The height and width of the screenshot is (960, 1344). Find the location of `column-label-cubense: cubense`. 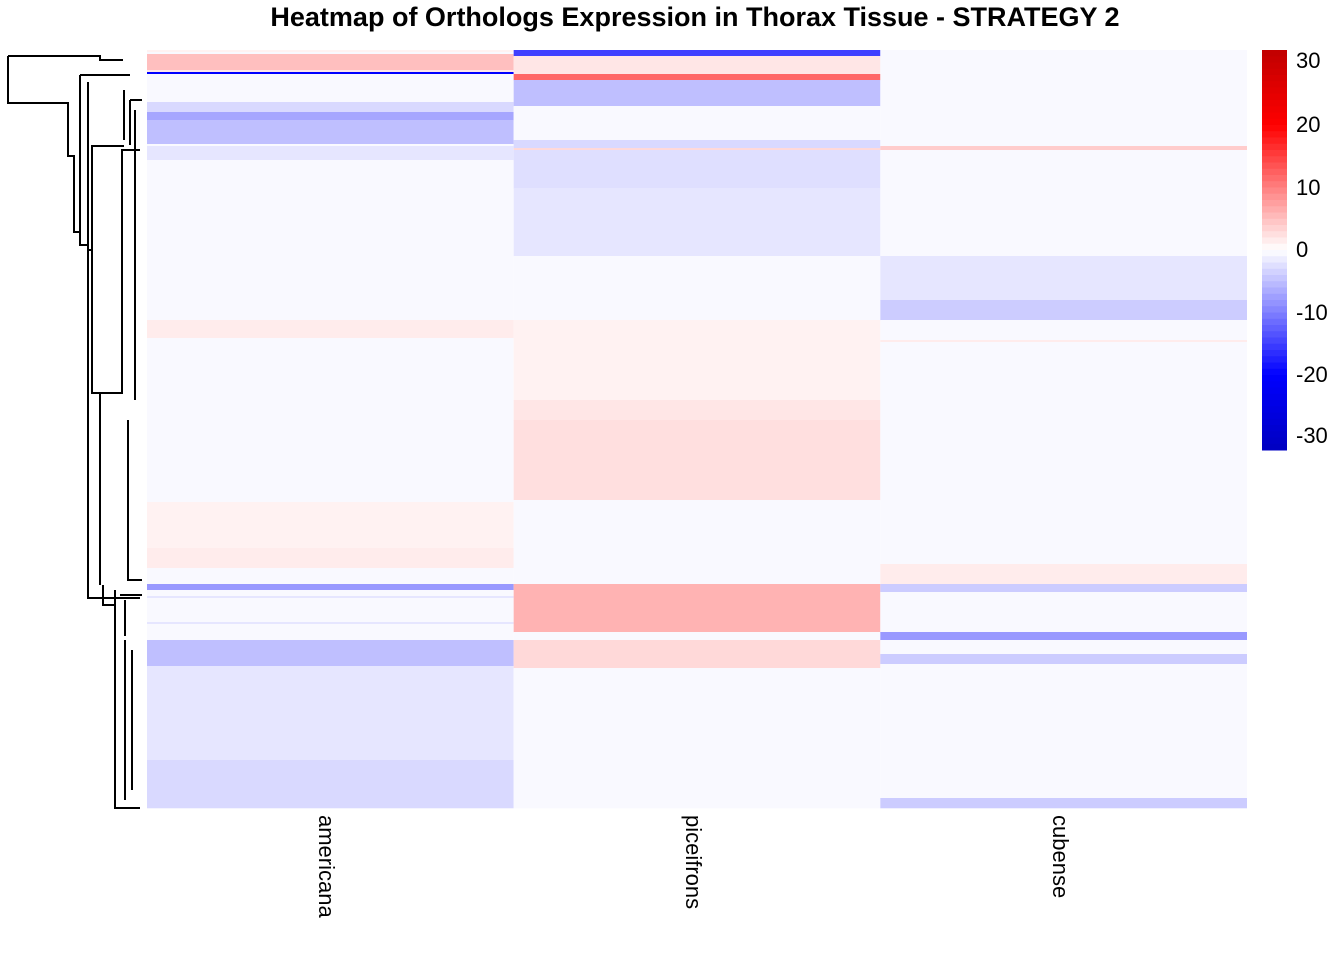

column-label-cubense: cubense is located at coordinates (1060, 857).